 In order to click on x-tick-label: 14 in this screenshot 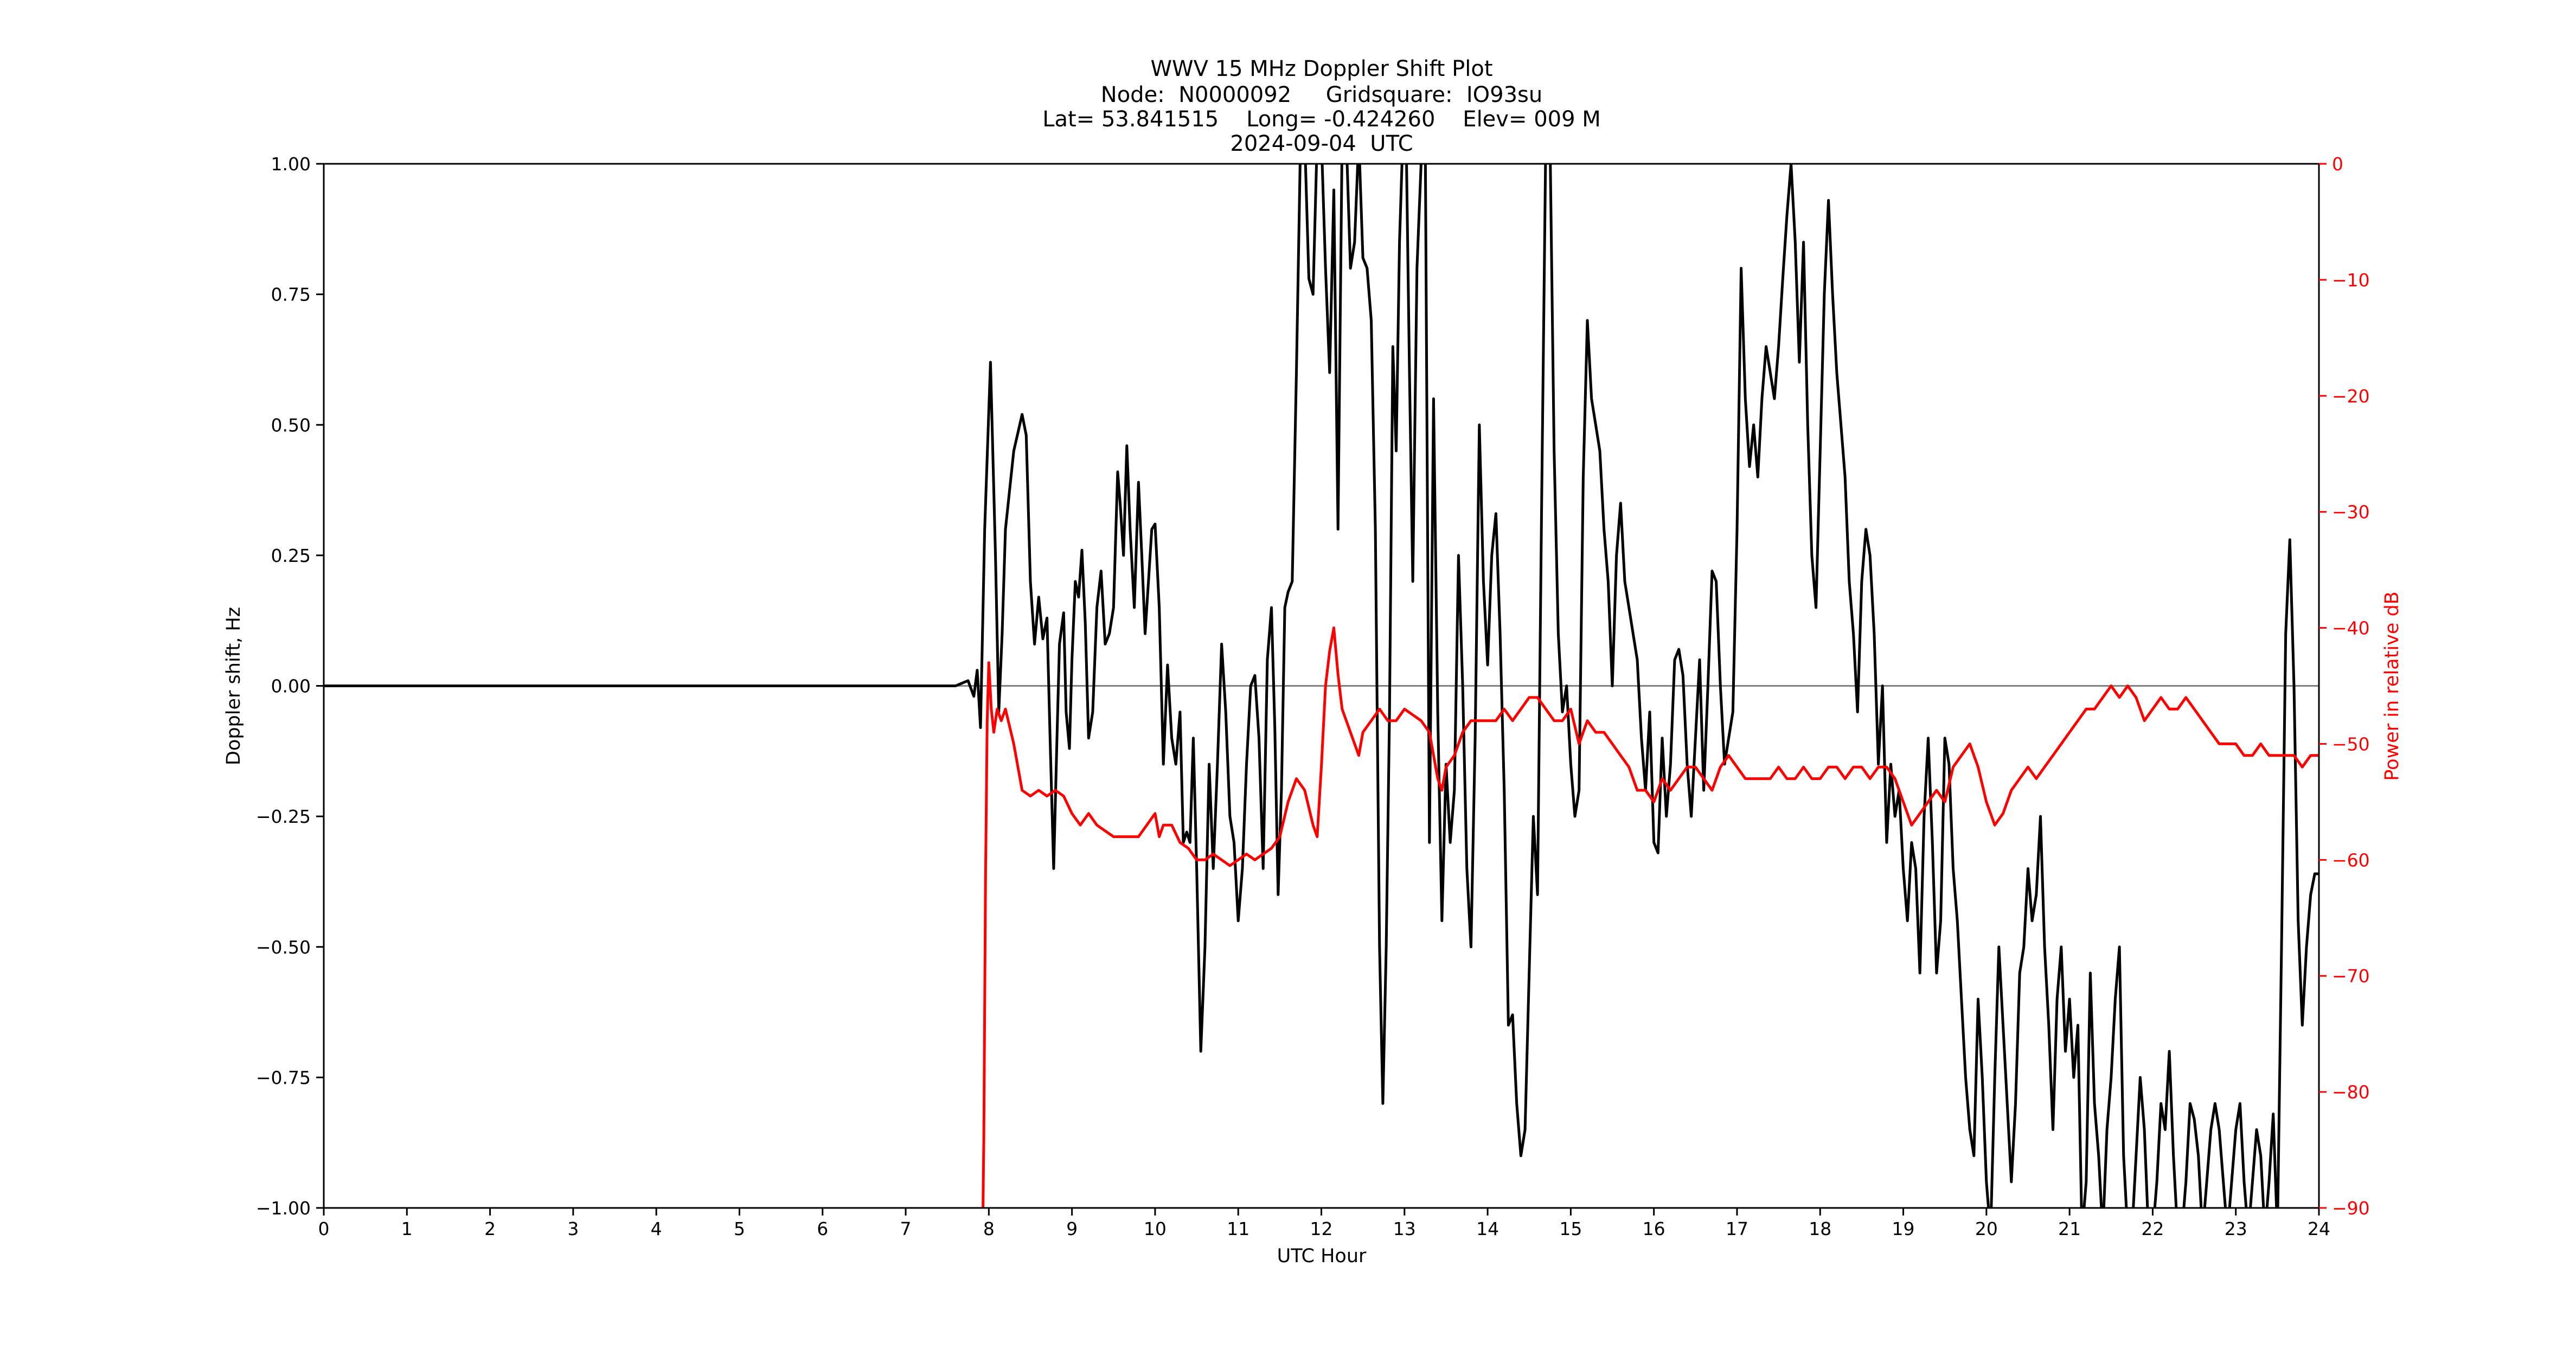, I will do `click(1487, 1228)`.